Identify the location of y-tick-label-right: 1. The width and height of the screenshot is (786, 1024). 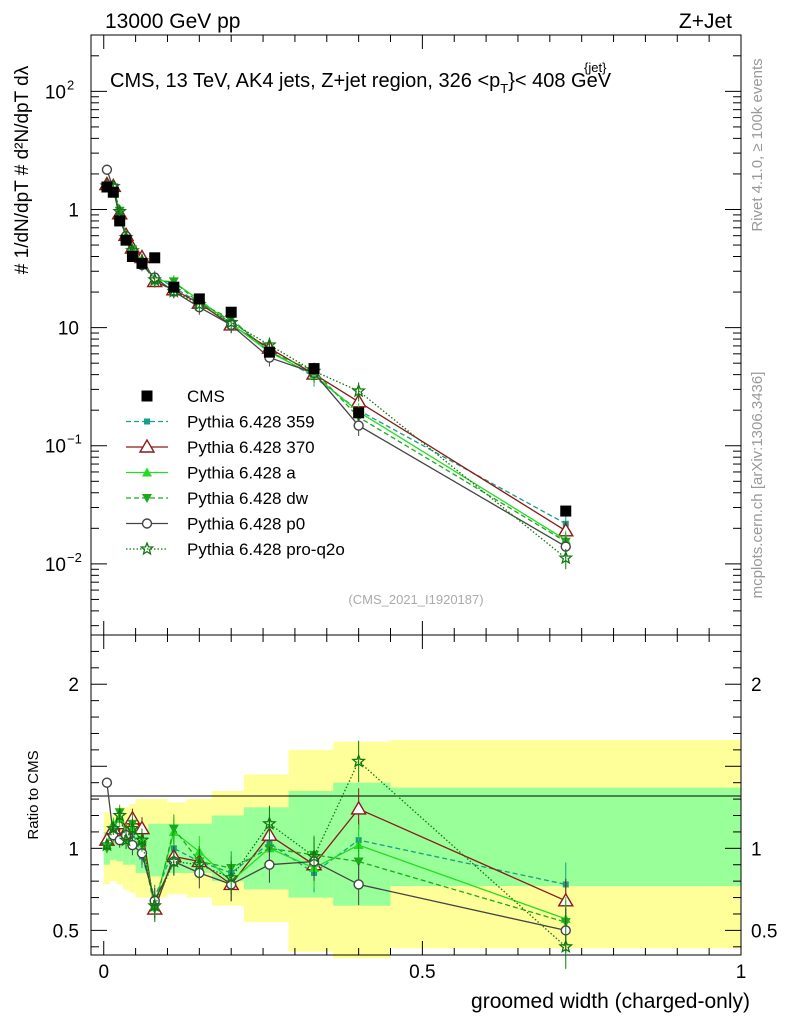
(756, 849).